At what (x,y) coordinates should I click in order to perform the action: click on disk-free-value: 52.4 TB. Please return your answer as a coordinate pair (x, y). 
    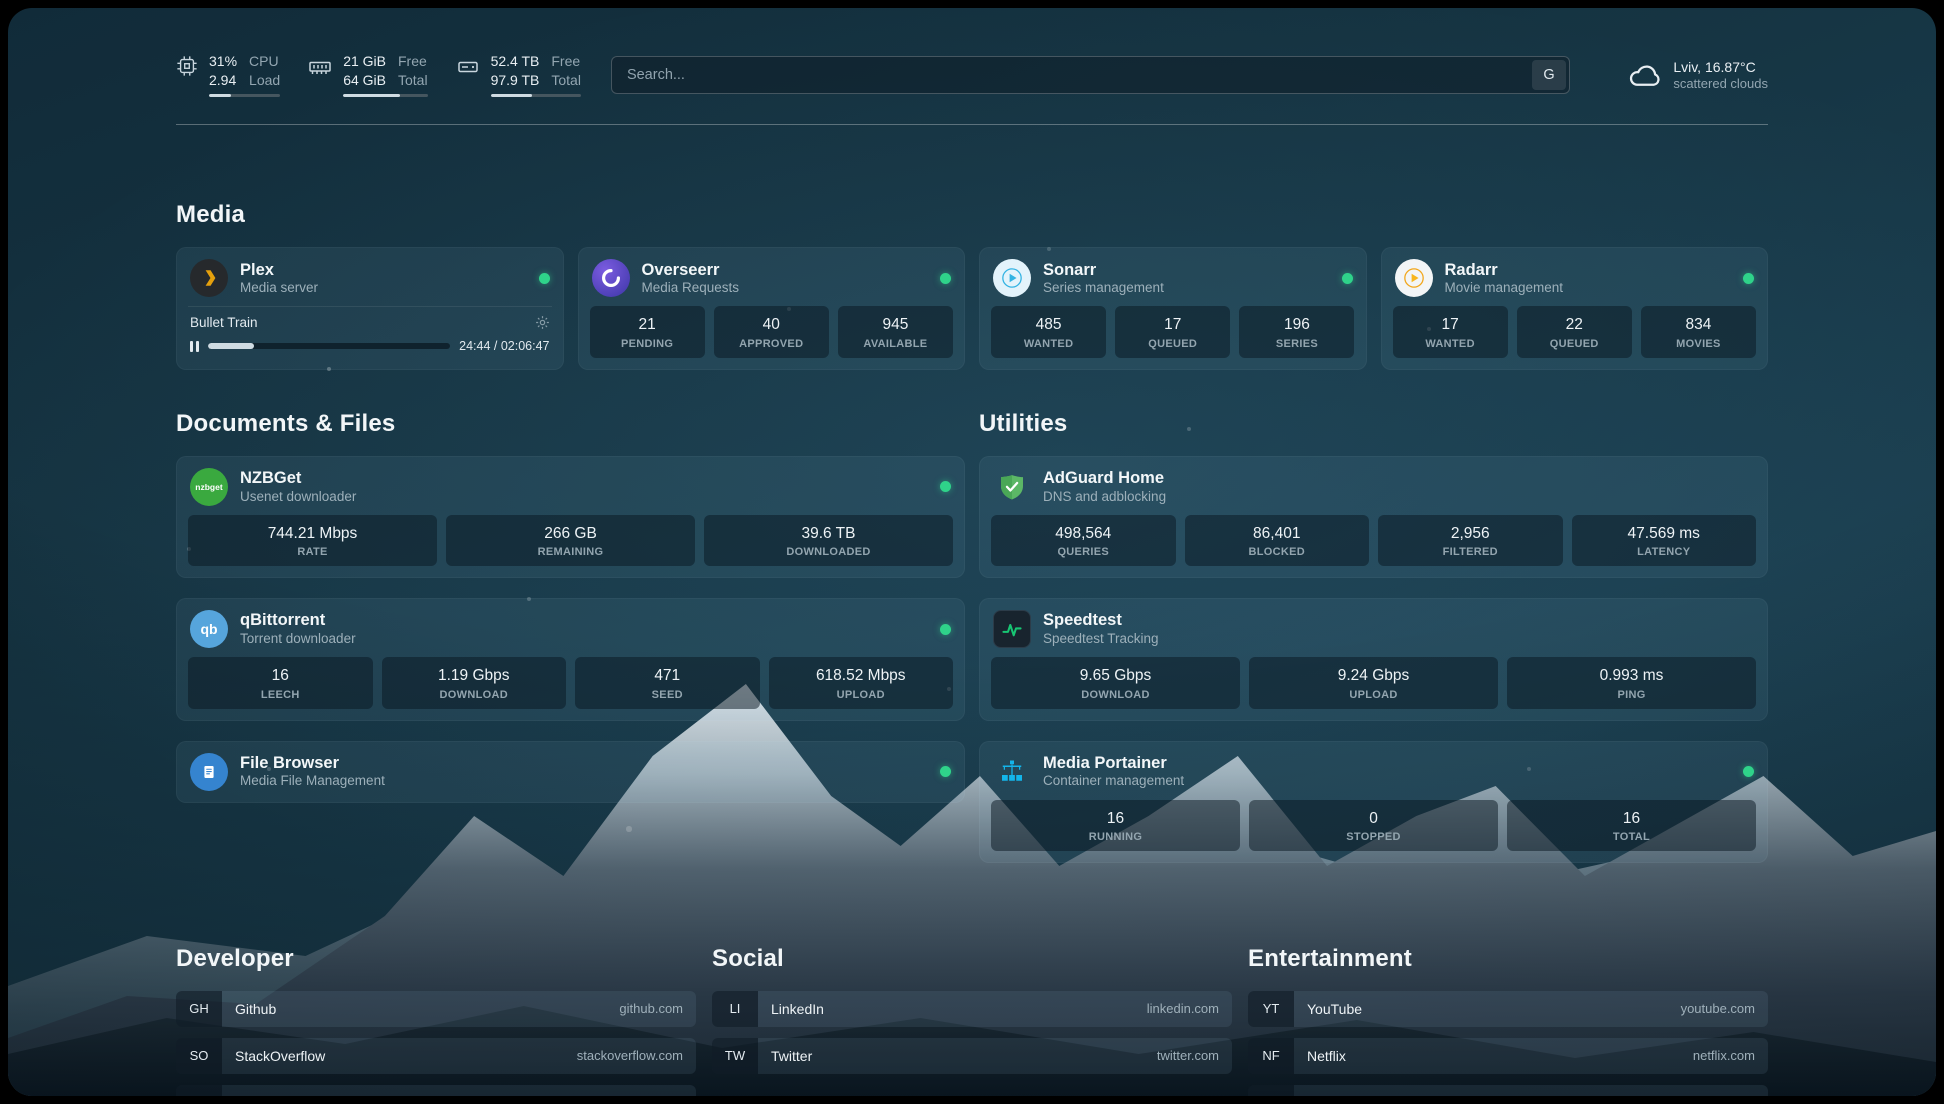
    Looking at the image, I should click on (515, 61).